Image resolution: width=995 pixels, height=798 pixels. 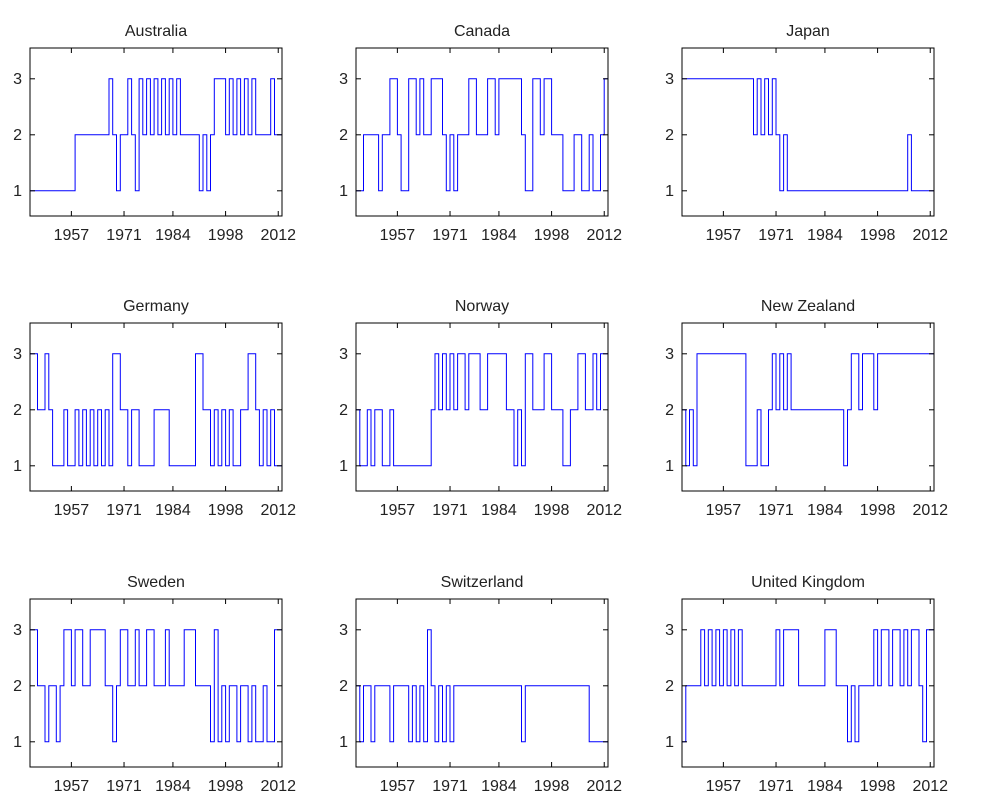 What do you see at coordinates (156, 31) in the screenshot?
I see `panel-title: Australia` at bounding box center [156, 31].